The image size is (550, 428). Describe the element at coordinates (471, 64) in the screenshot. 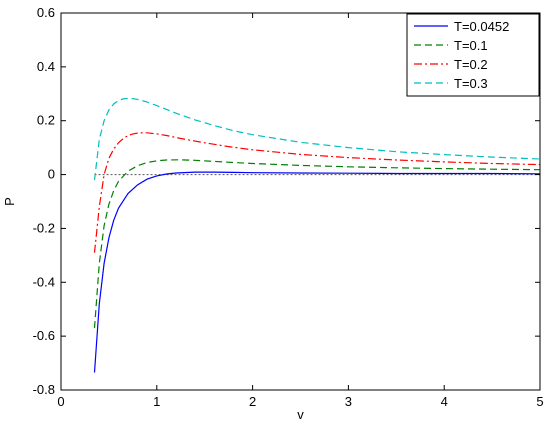

I see `legend-label: T=0.2` at that location.